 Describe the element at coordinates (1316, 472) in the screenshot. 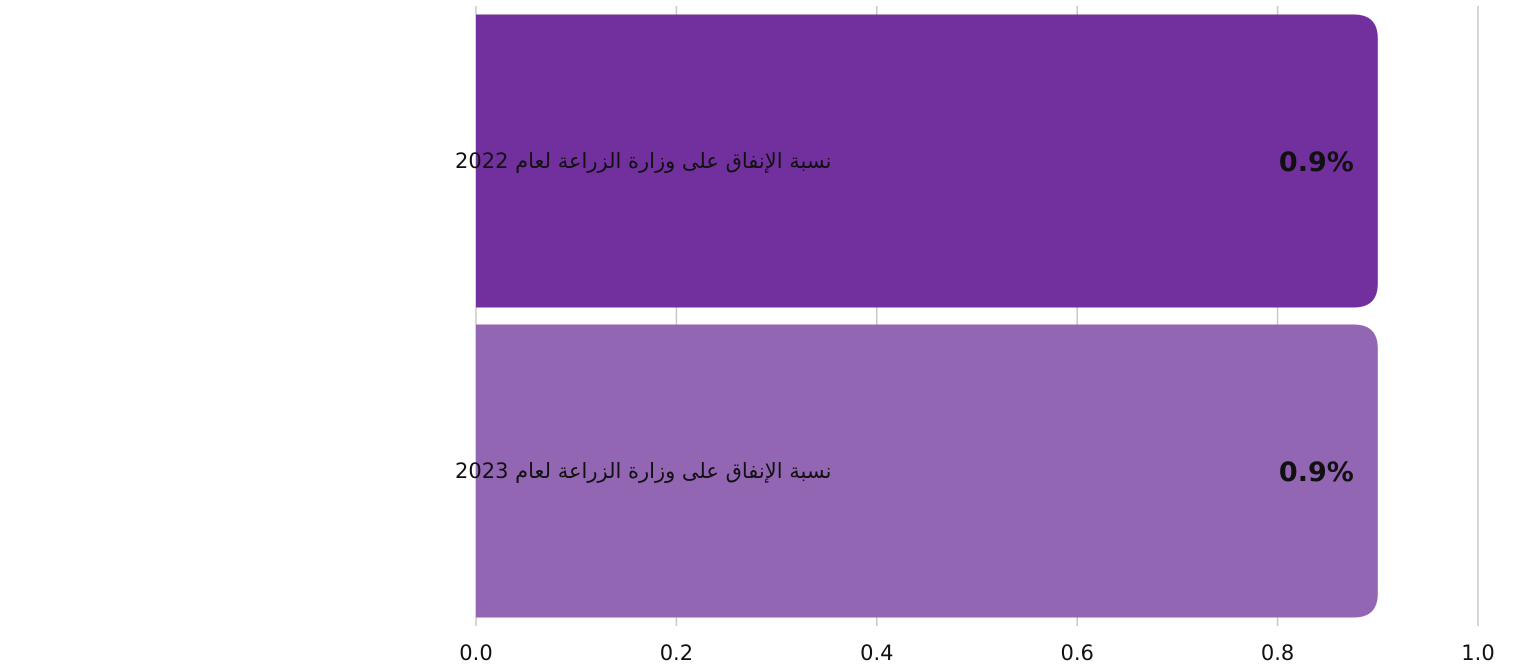

I see `data-label-1: 0.9%` at that location.